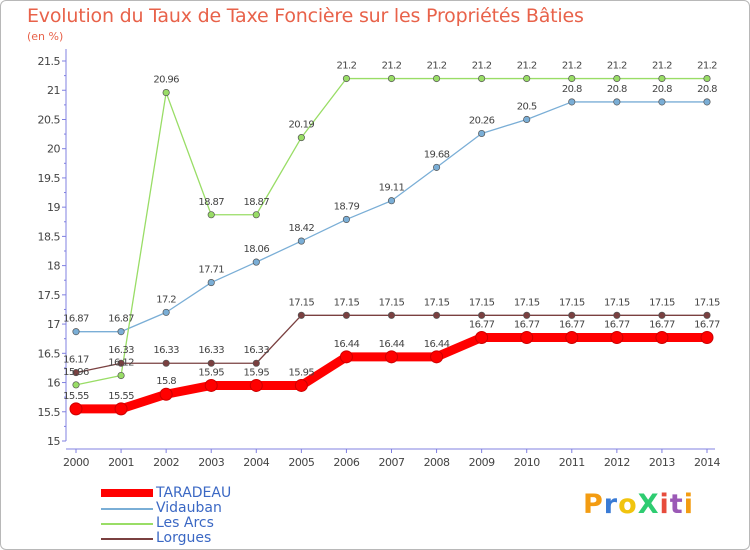 The width and height of the screenshot is (750, 550). Describe the element at coordinates (49, 178) in the screenshot. I see `y-tick-label: 19.5` at that location.